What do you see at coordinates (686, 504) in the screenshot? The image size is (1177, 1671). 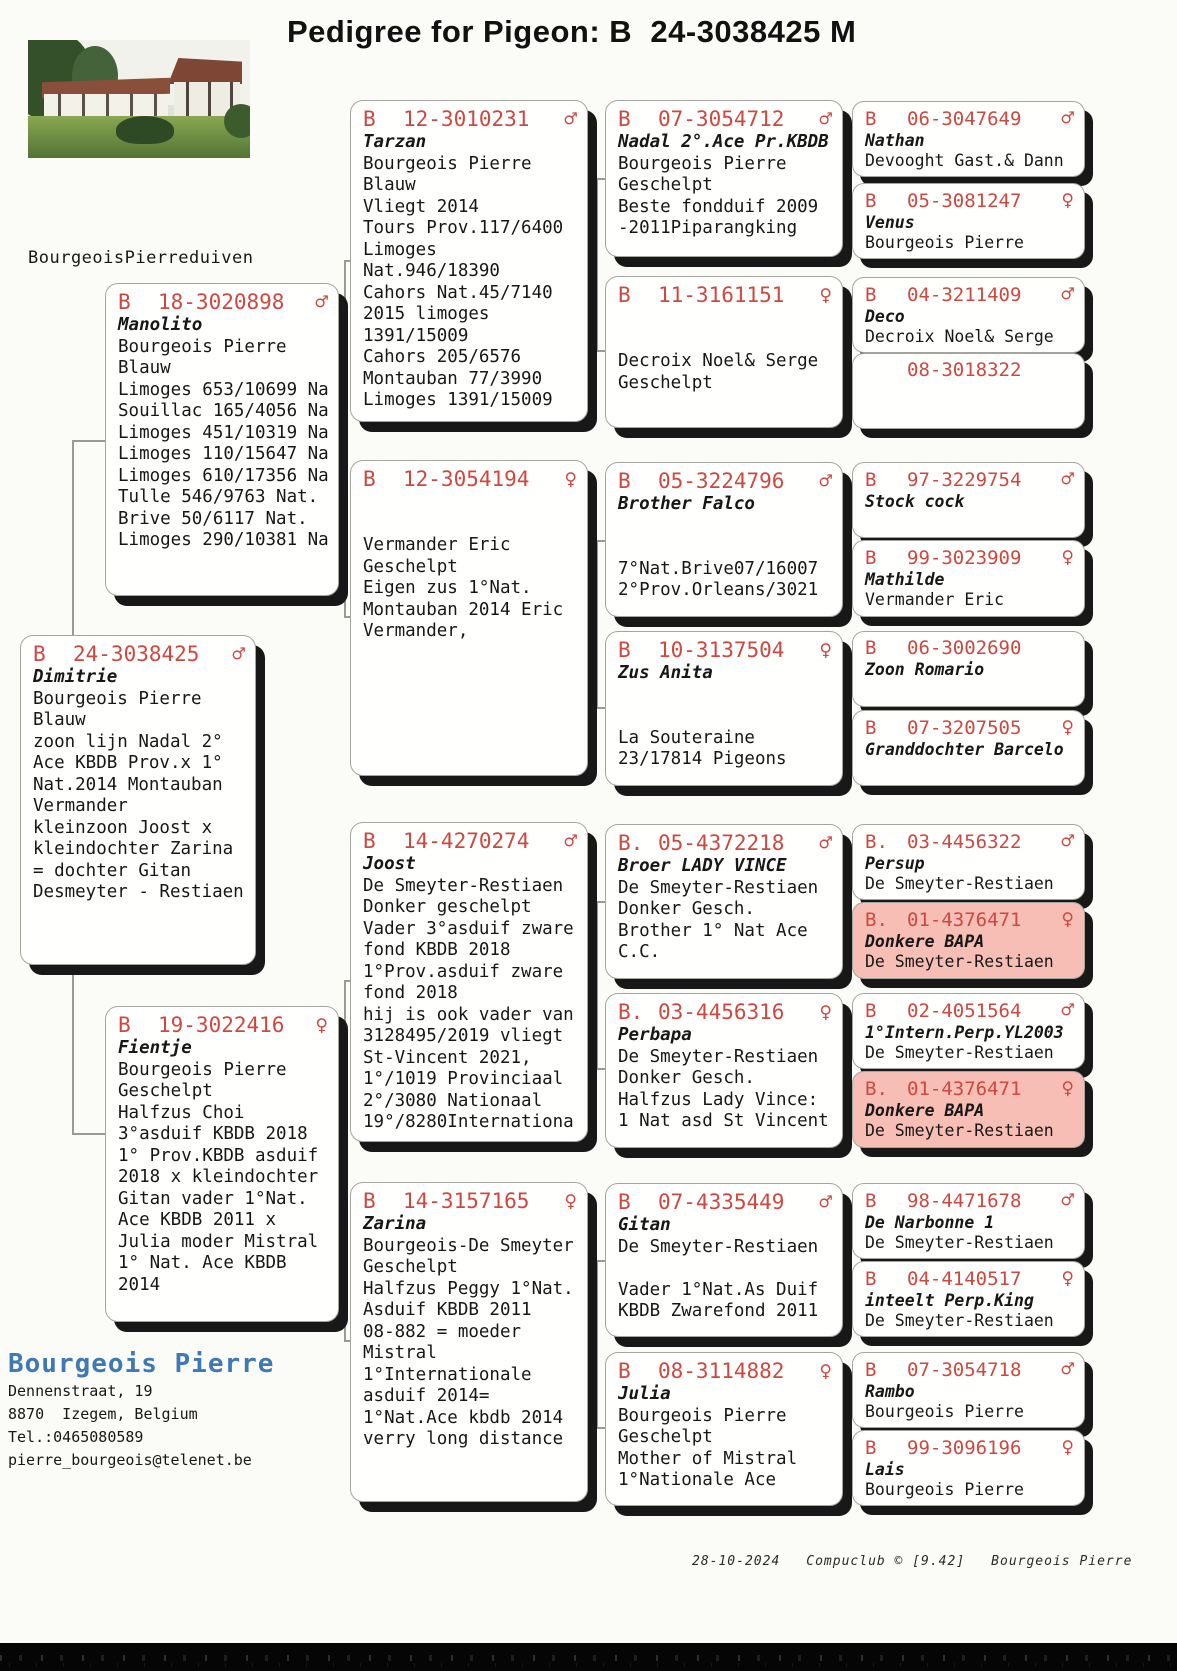 I see `pigeon-name: Brother Falco` at bounding box center [686, 504].